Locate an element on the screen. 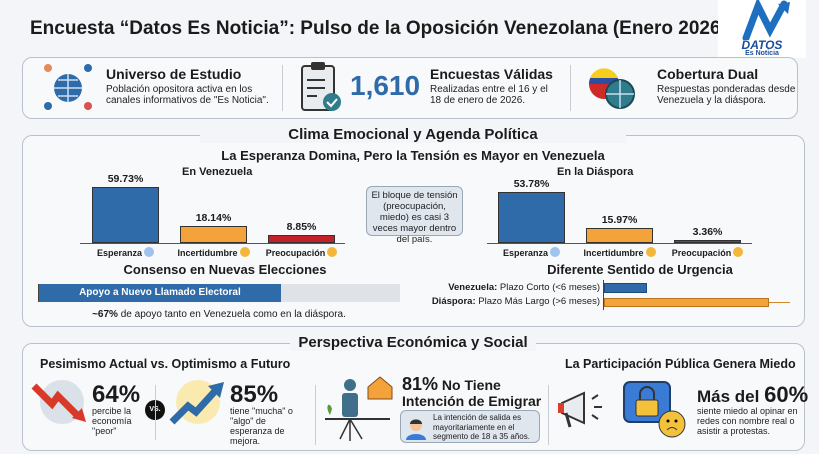 Image resolution: width=819 pixels, height=454 pixels. pesimismo-pct: 64% is located at coordinates (116, 394).